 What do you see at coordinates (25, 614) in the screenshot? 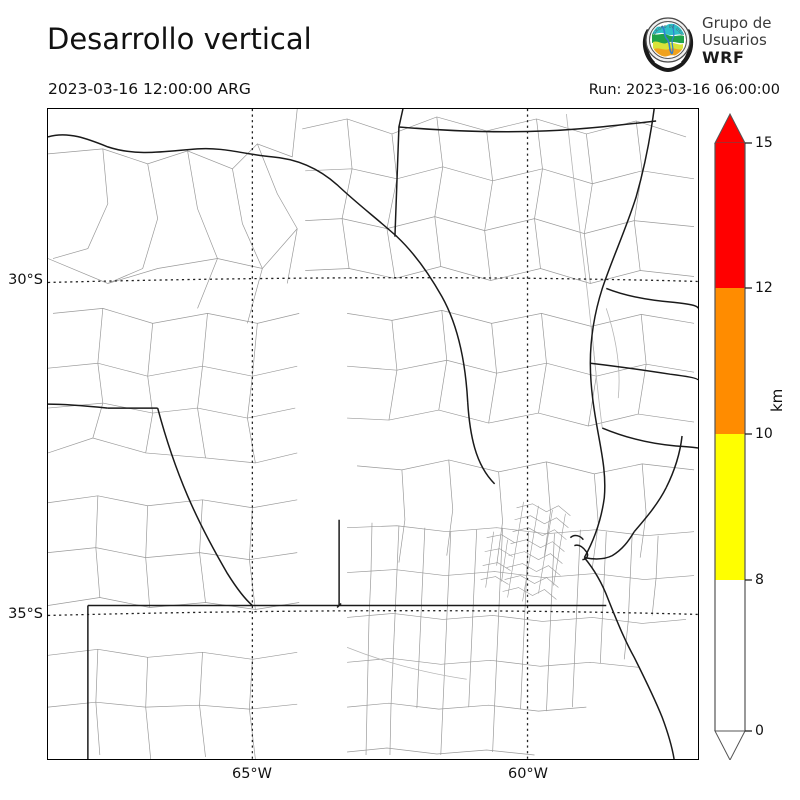
I see `lat-label-35s: 35°S` at bounding box center [25, 614].